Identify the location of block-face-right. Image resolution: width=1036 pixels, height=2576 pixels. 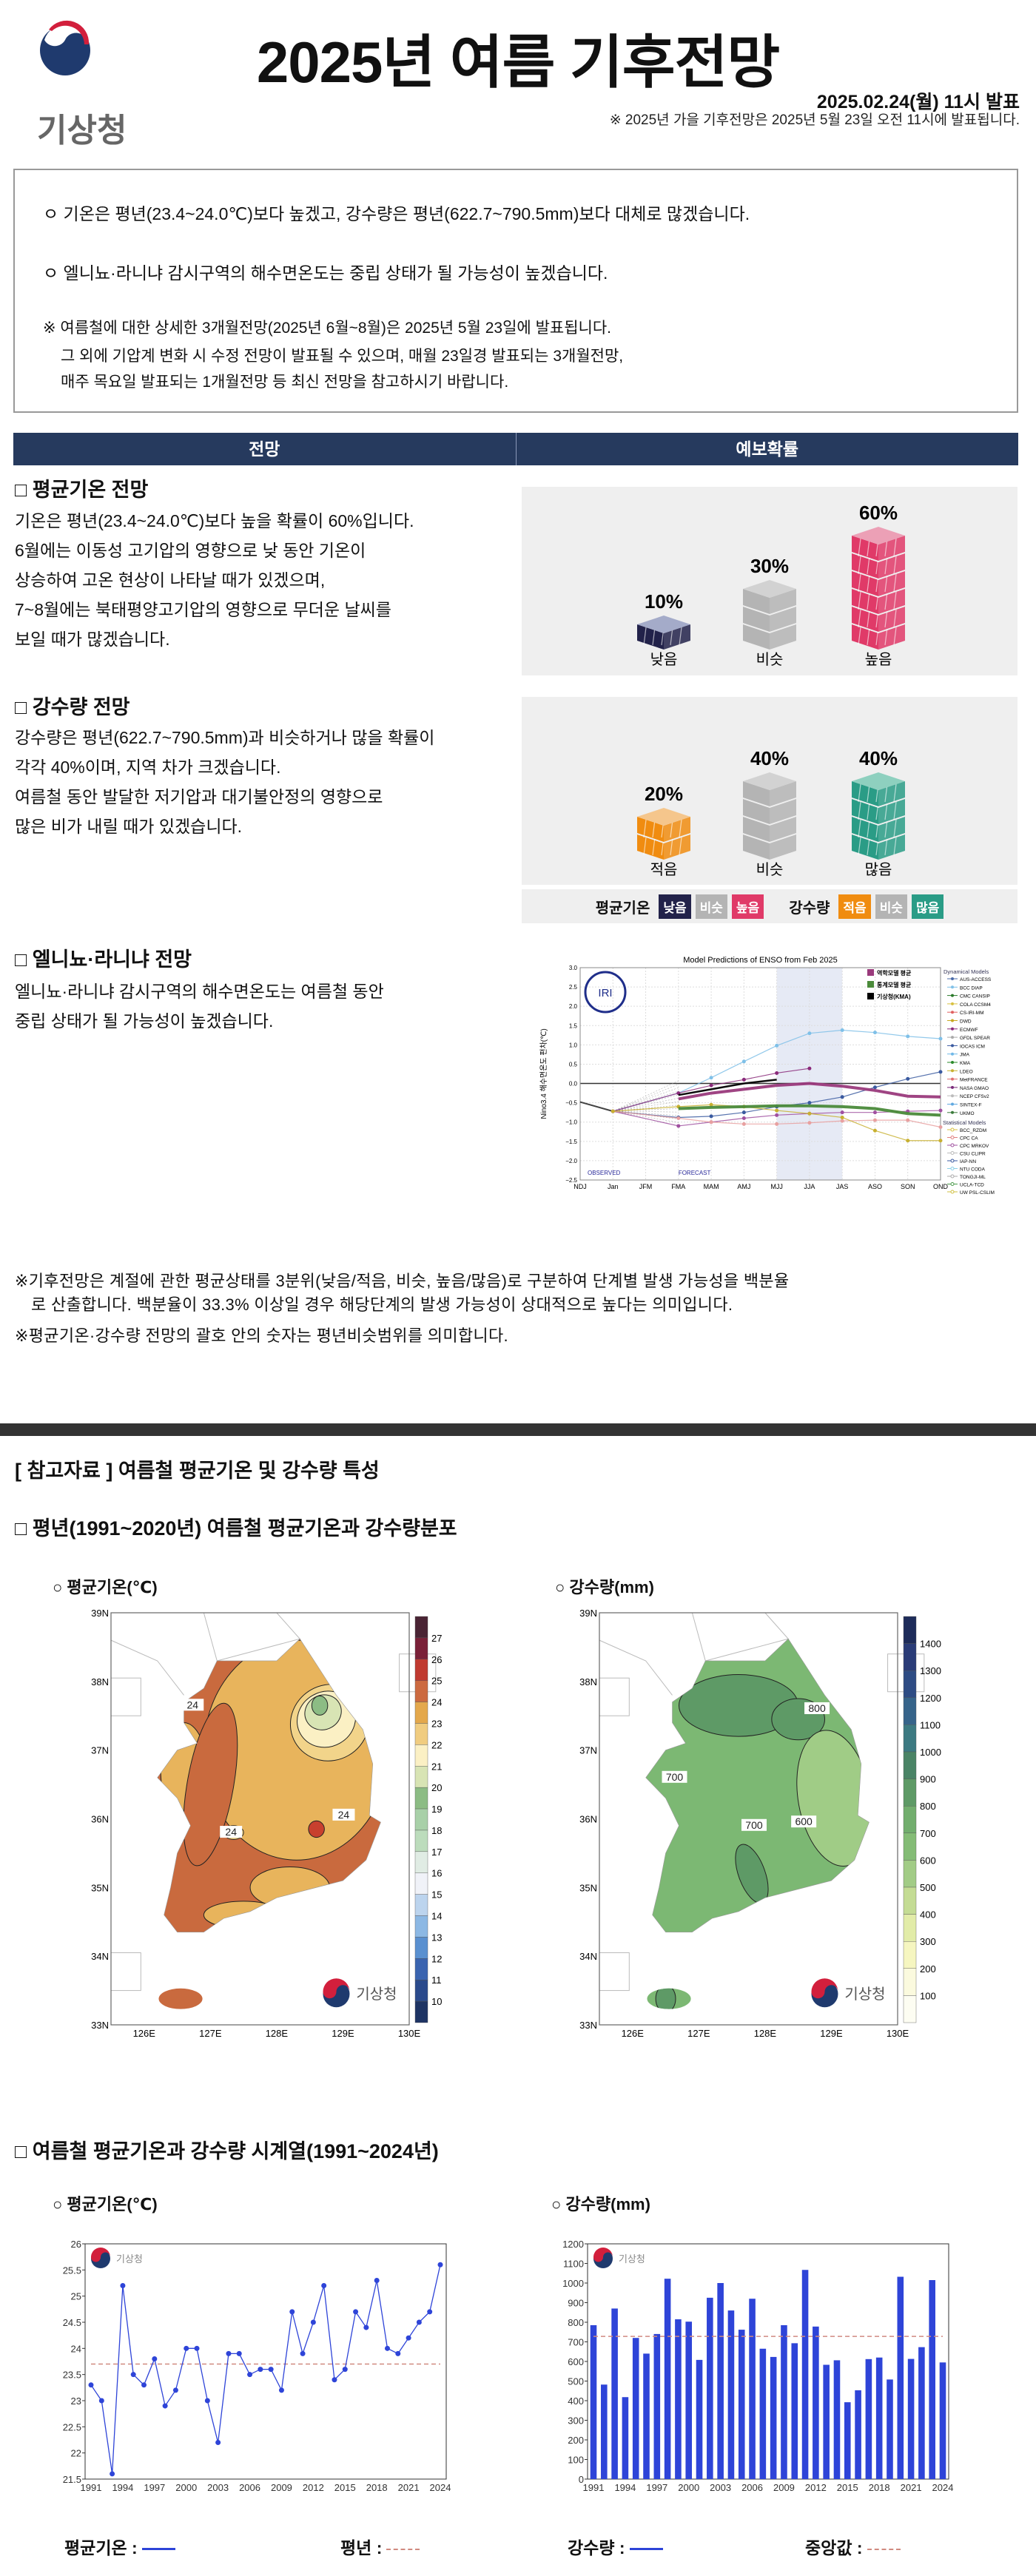
(783, 619).